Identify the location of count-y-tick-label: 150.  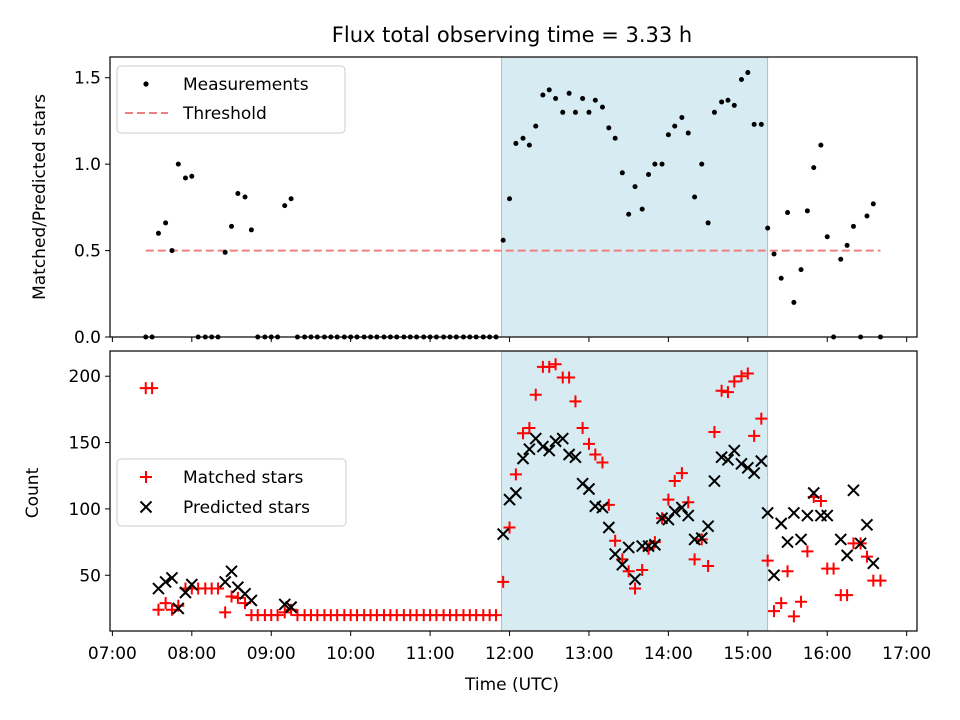
(85, 444).